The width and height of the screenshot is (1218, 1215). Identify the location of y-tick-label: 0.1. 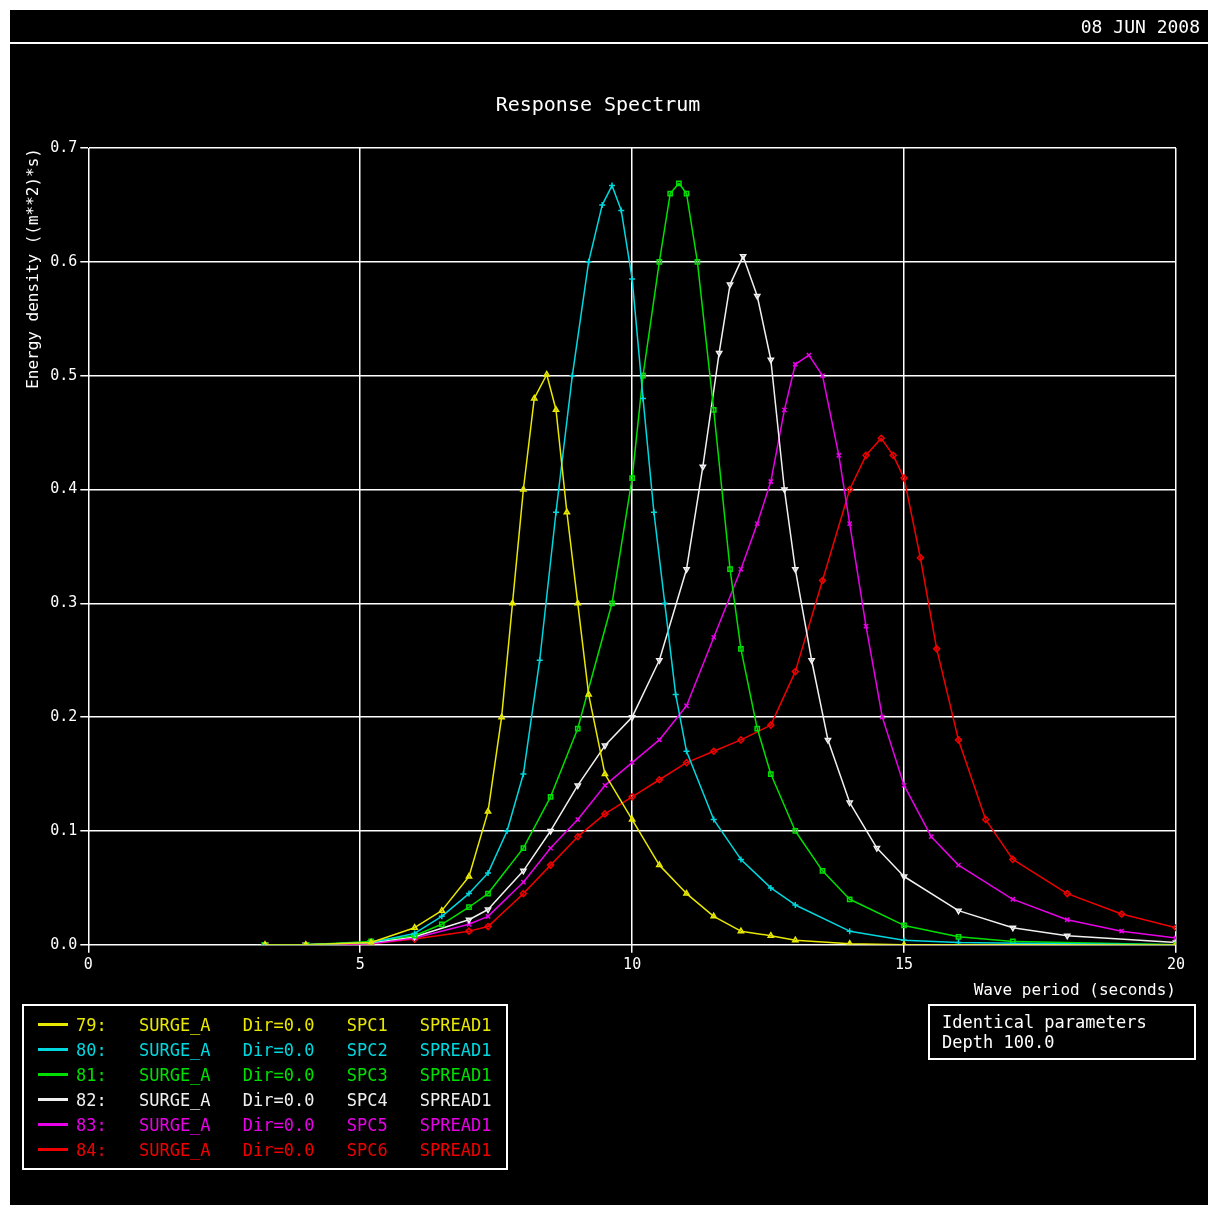
(64, 829).